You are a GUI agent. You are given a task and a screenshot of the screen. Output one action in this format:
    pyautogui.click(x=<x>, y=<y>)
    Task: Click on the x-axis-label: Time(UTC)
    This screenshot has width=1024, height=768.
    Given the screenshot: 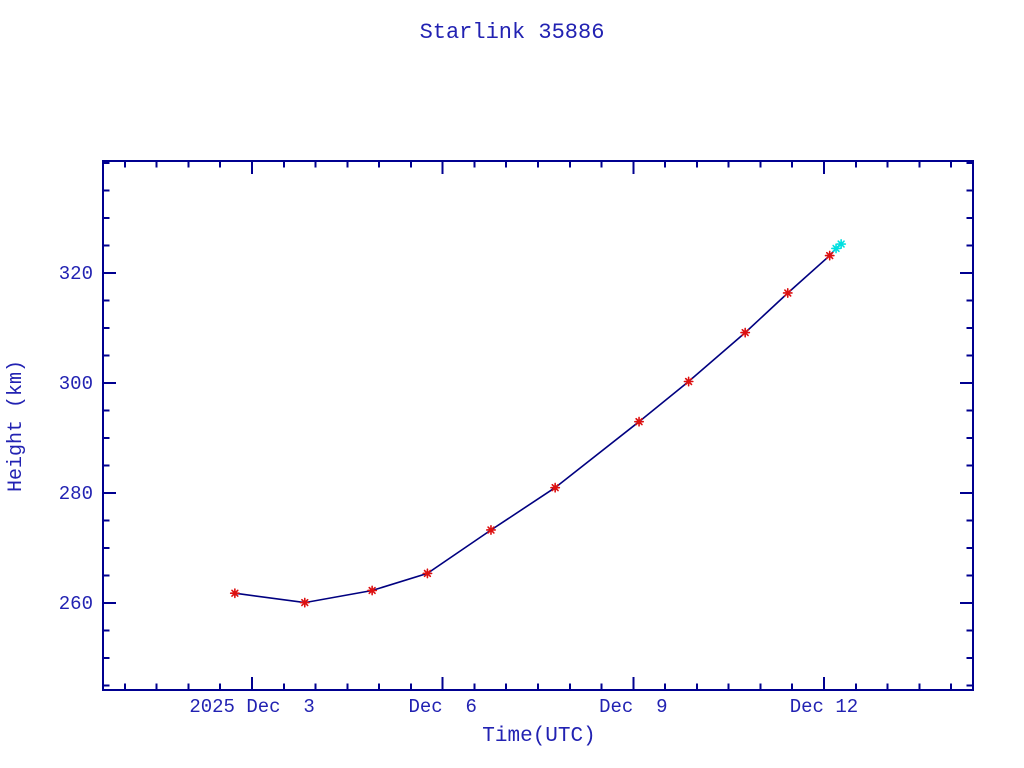 What is the action you would take?
    pyautogui.click(x=538, y=736)
    